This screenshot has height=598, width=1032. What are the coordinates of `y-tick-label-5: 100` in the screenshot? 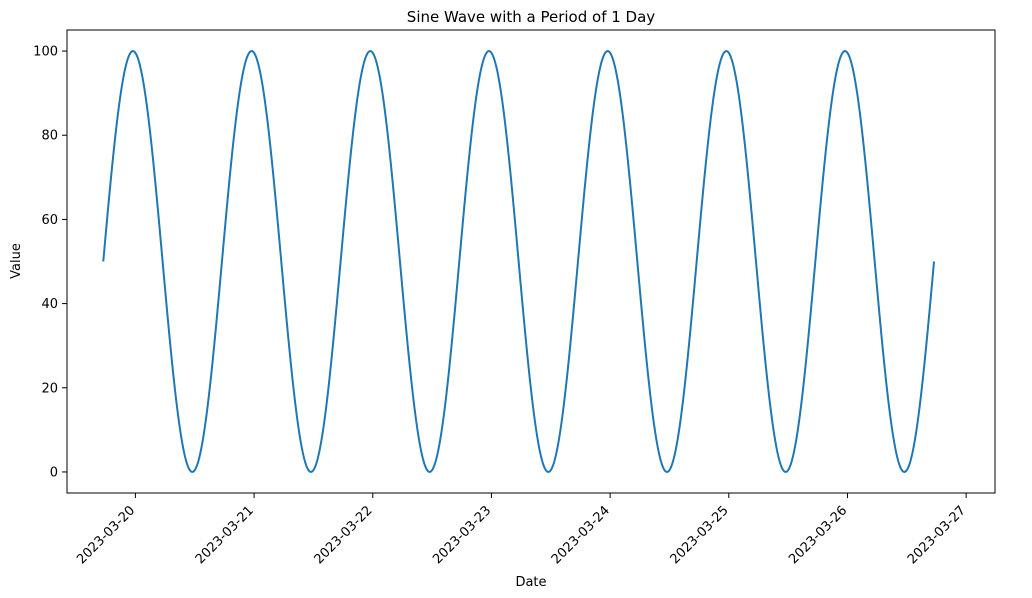 It's located at (45, 52).